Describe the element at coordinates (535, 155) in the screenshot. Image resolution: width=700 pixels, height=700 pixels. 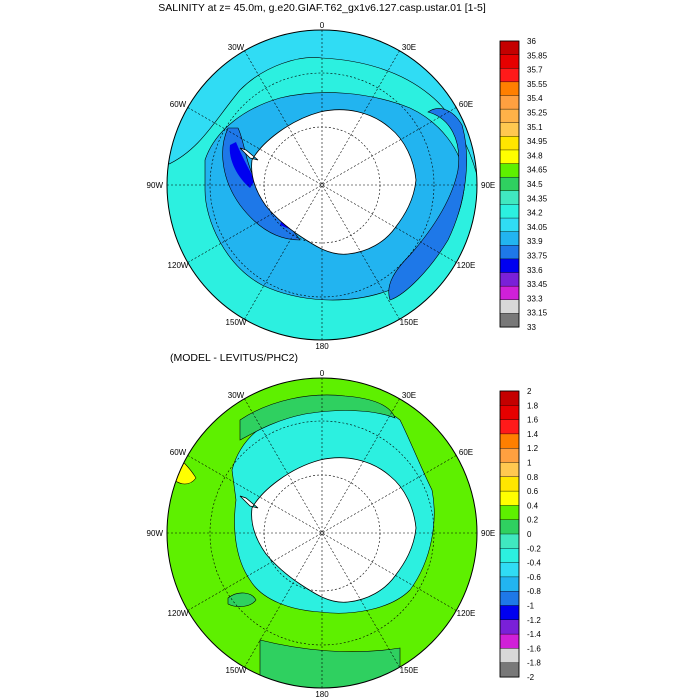
I see `salinity-colorbar-label: 34.8` at that location.